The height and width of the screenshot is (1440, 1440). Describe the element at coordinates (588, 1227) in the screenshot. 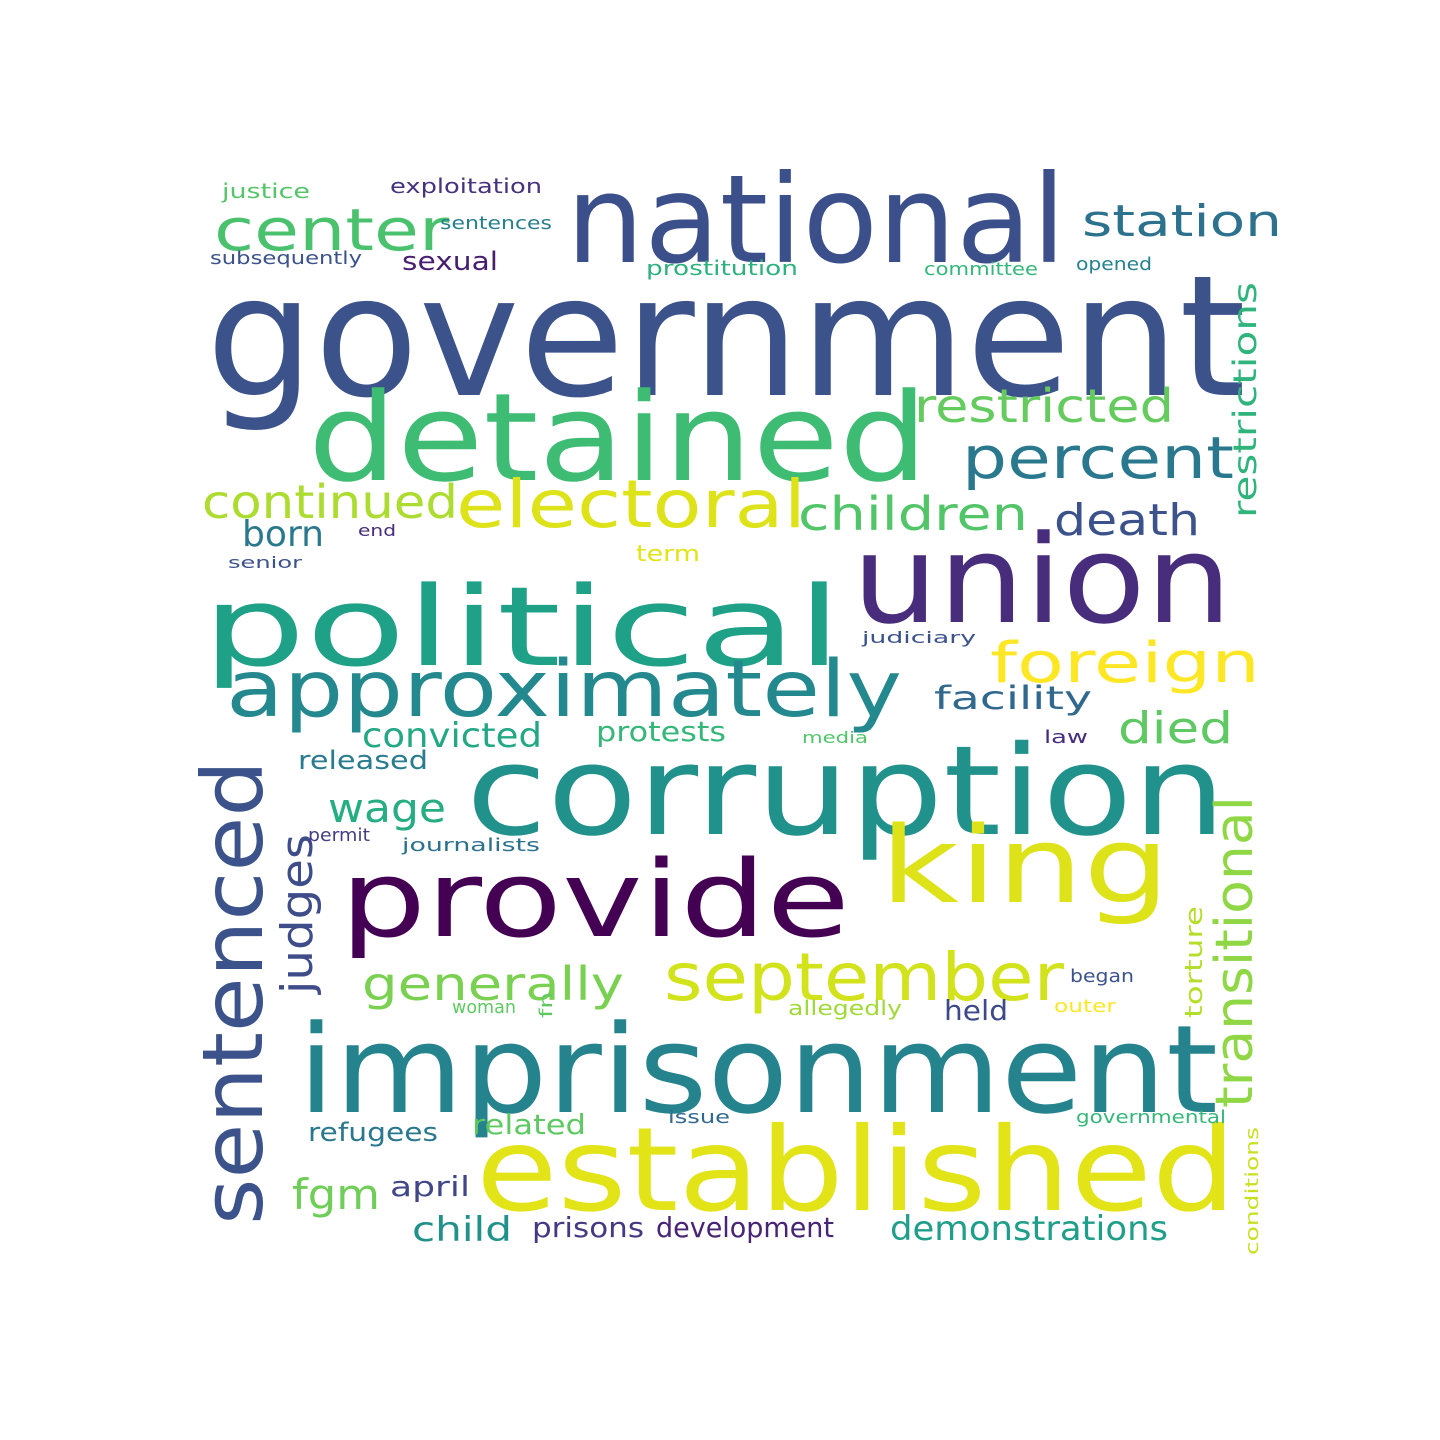

I see `word-prisons: prisons` at that location.